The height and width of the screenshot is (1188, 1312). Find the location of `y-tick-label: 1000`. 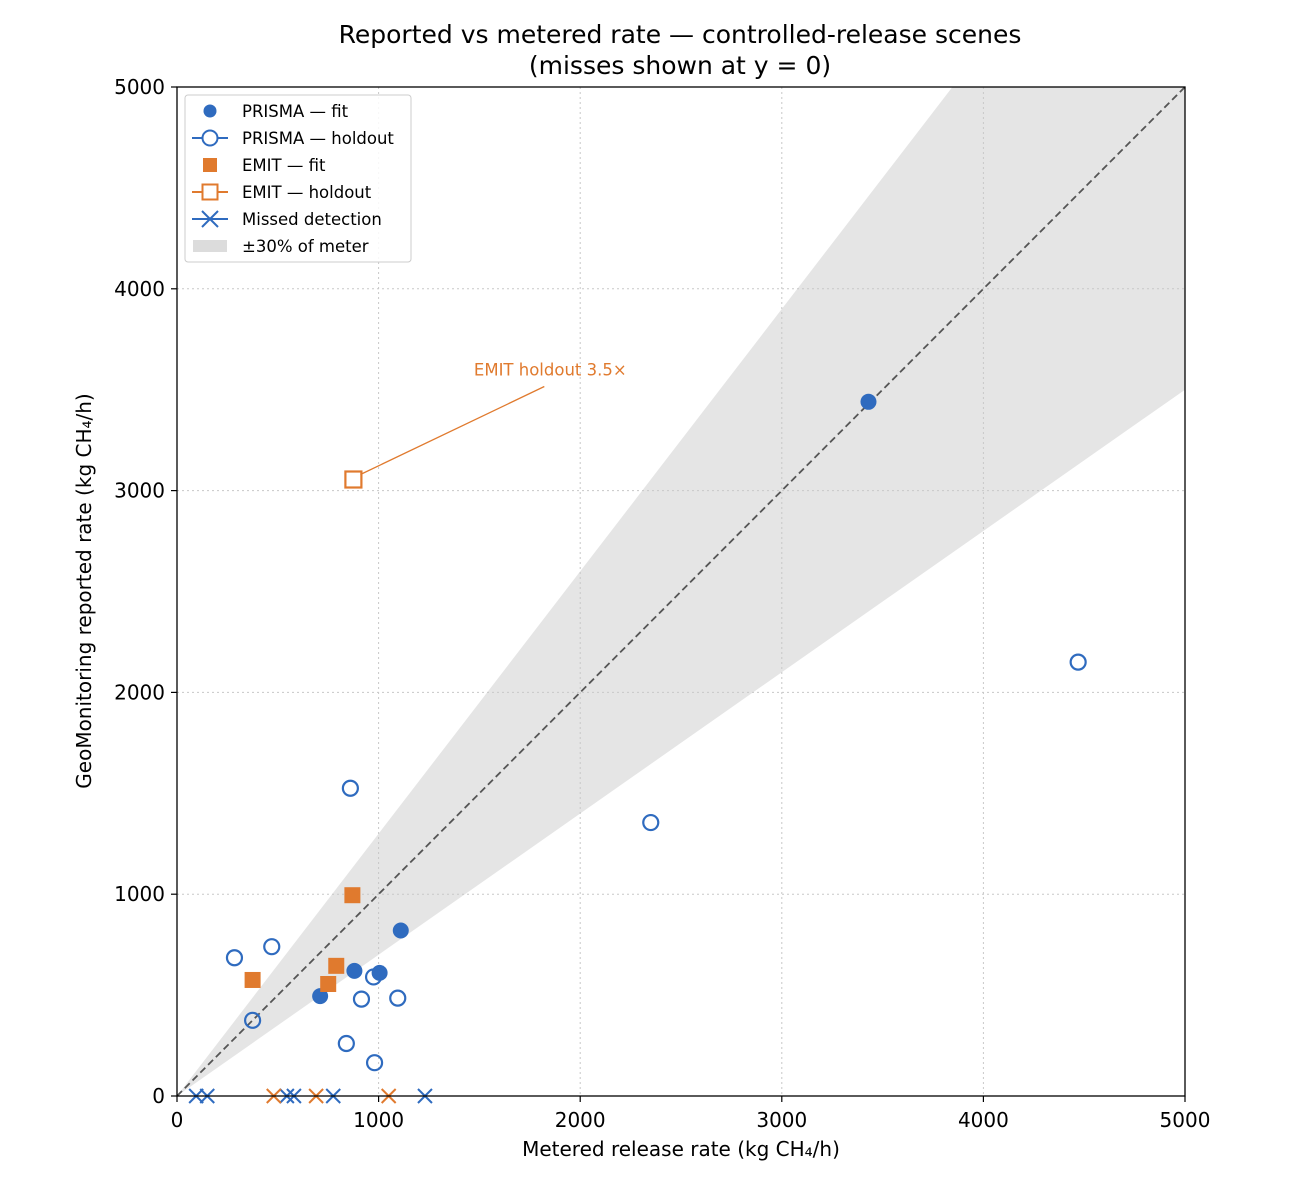

y-tick-label: 1000 is located at coordinates (139, 894).